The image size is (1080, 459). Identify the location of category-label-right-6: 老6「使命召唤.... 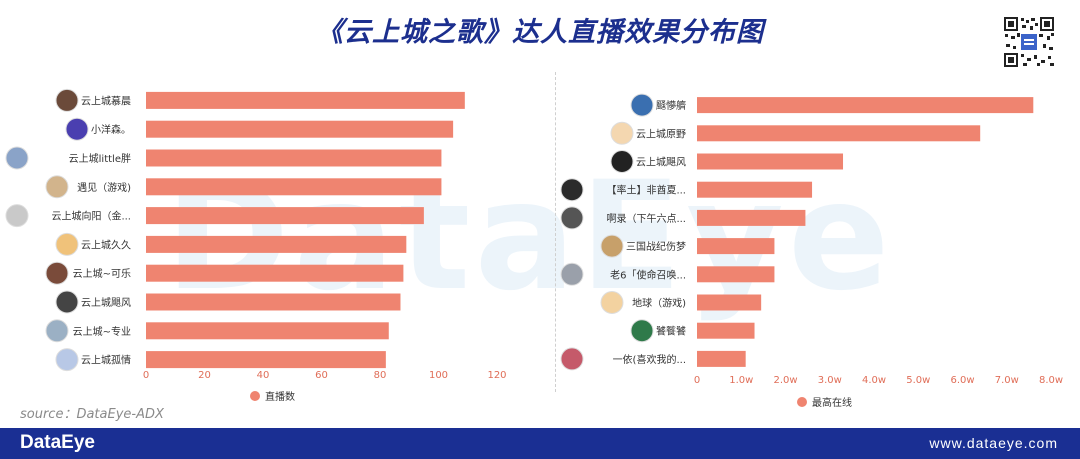
(648, 274).